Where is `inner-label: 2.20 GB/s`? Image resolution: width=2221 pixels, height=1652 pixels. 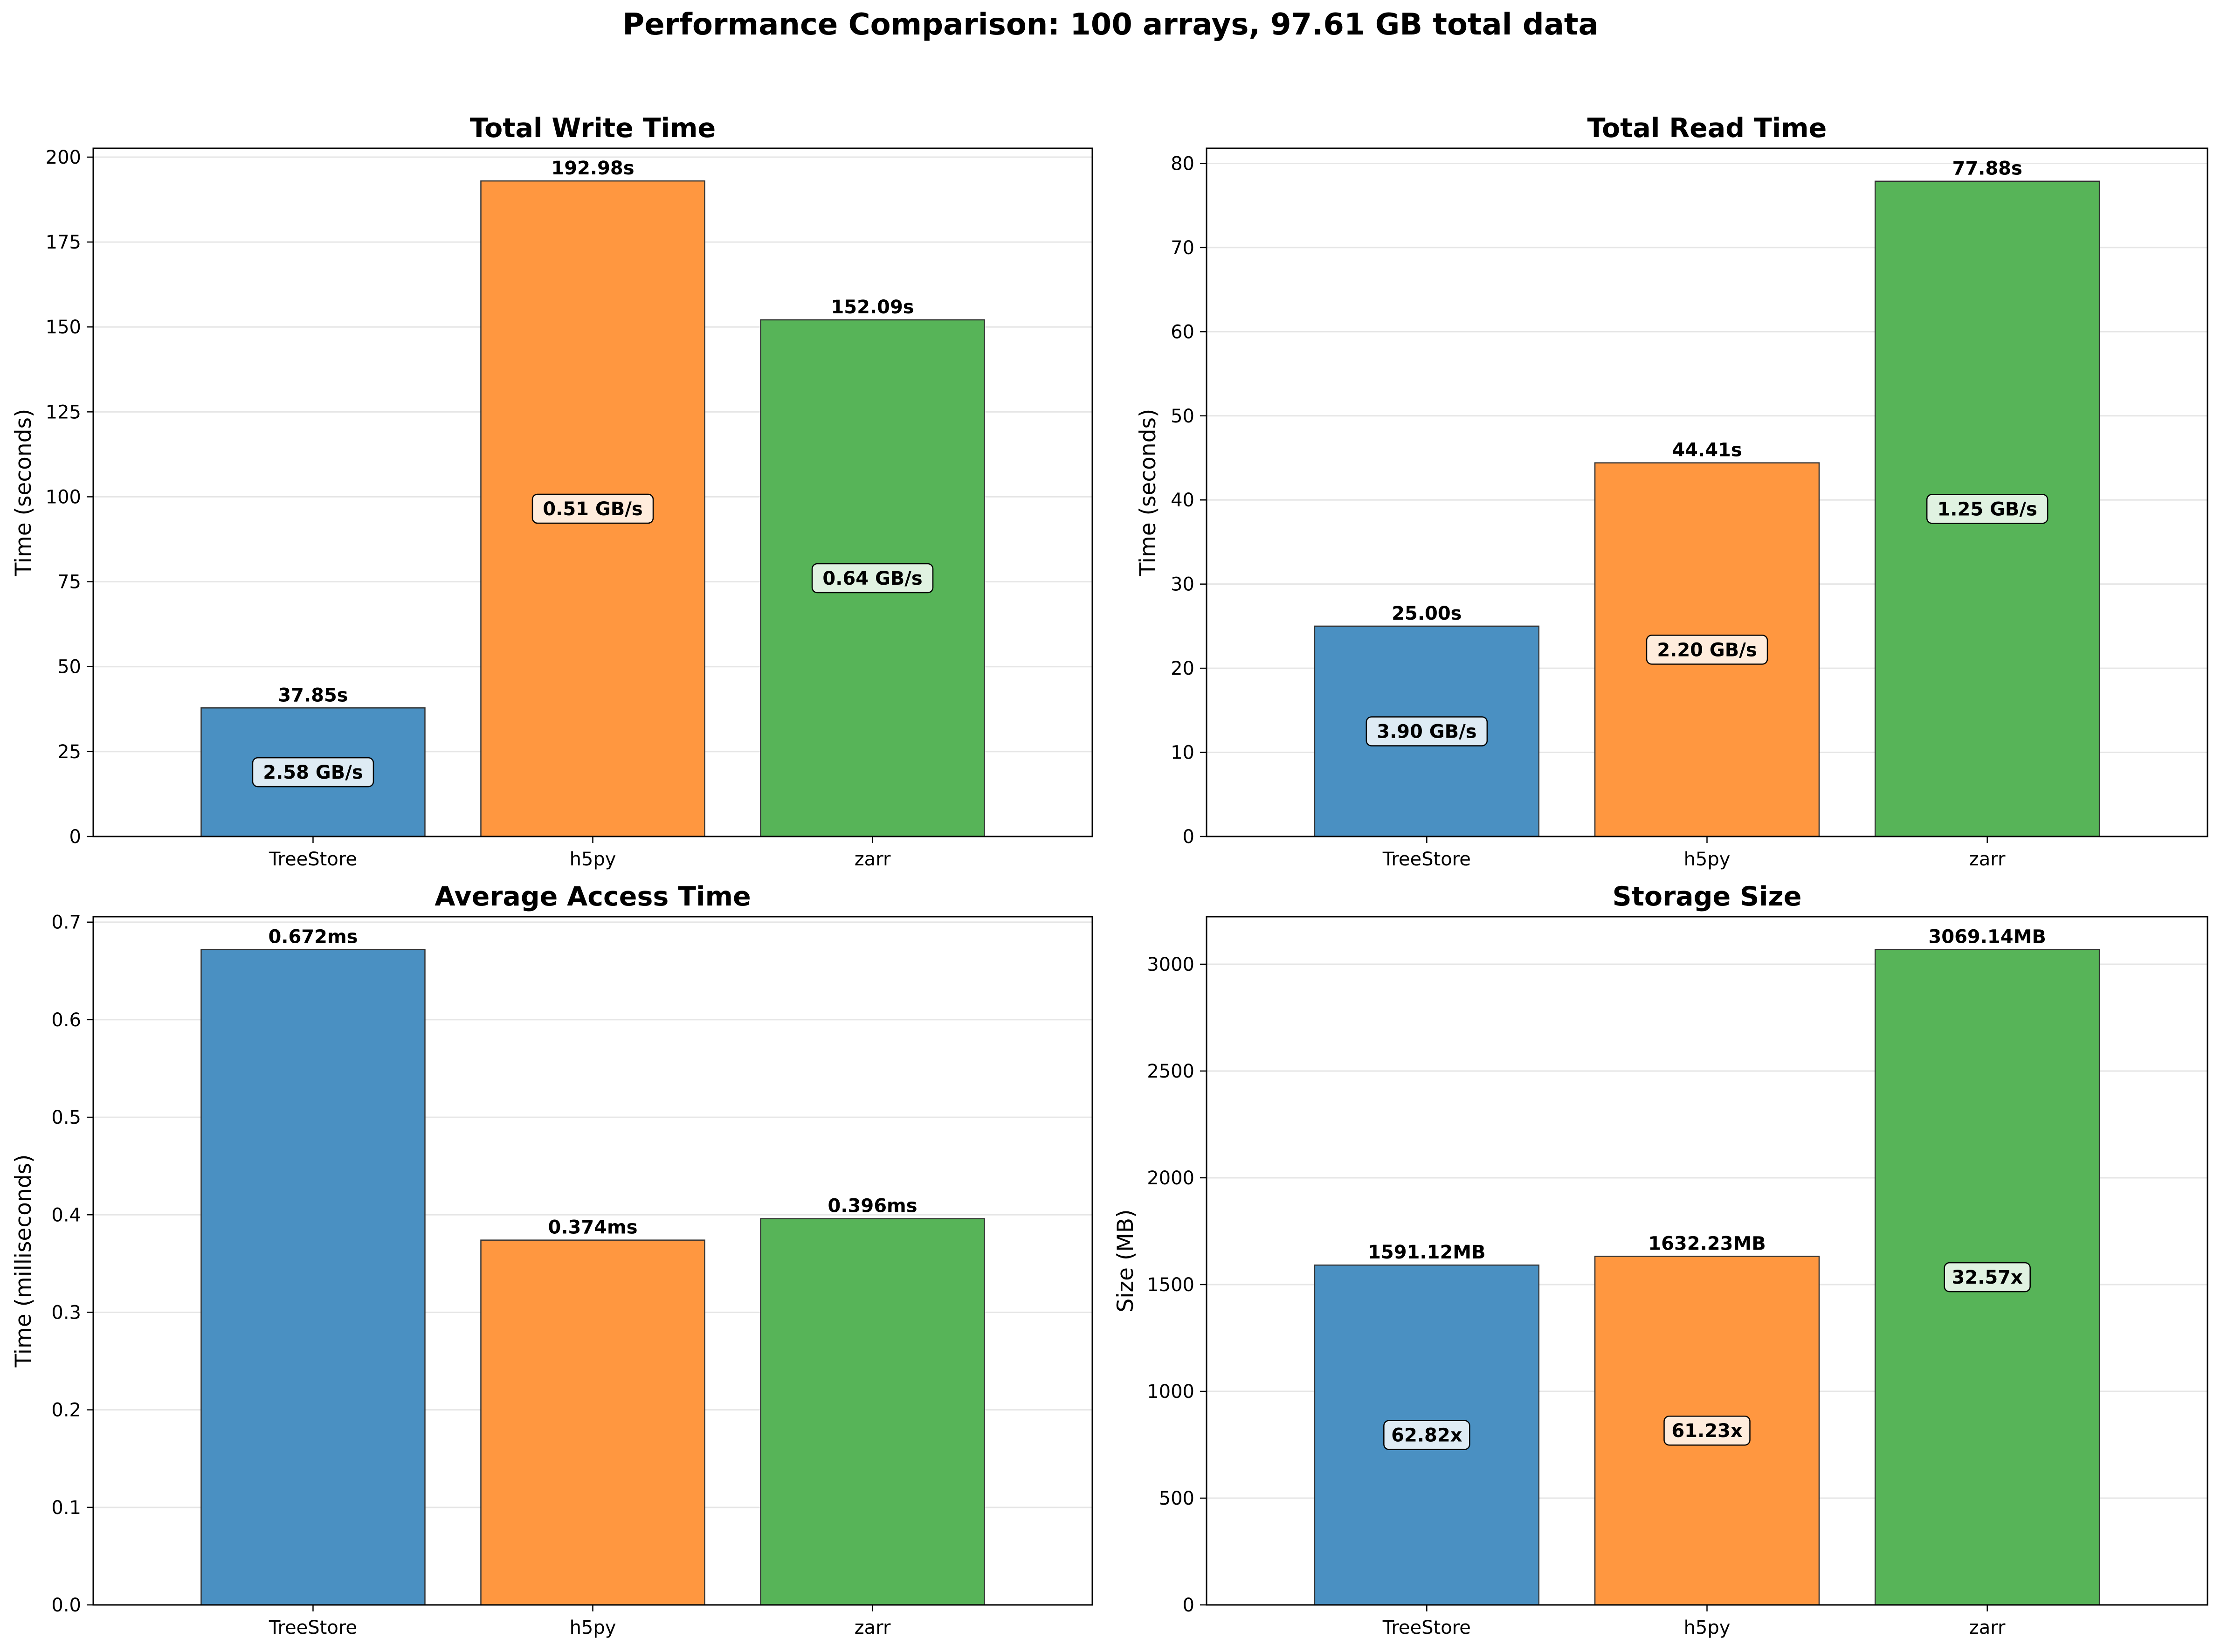
inner-label: 2.20 GB/s is located at coordinates (1707, 650).